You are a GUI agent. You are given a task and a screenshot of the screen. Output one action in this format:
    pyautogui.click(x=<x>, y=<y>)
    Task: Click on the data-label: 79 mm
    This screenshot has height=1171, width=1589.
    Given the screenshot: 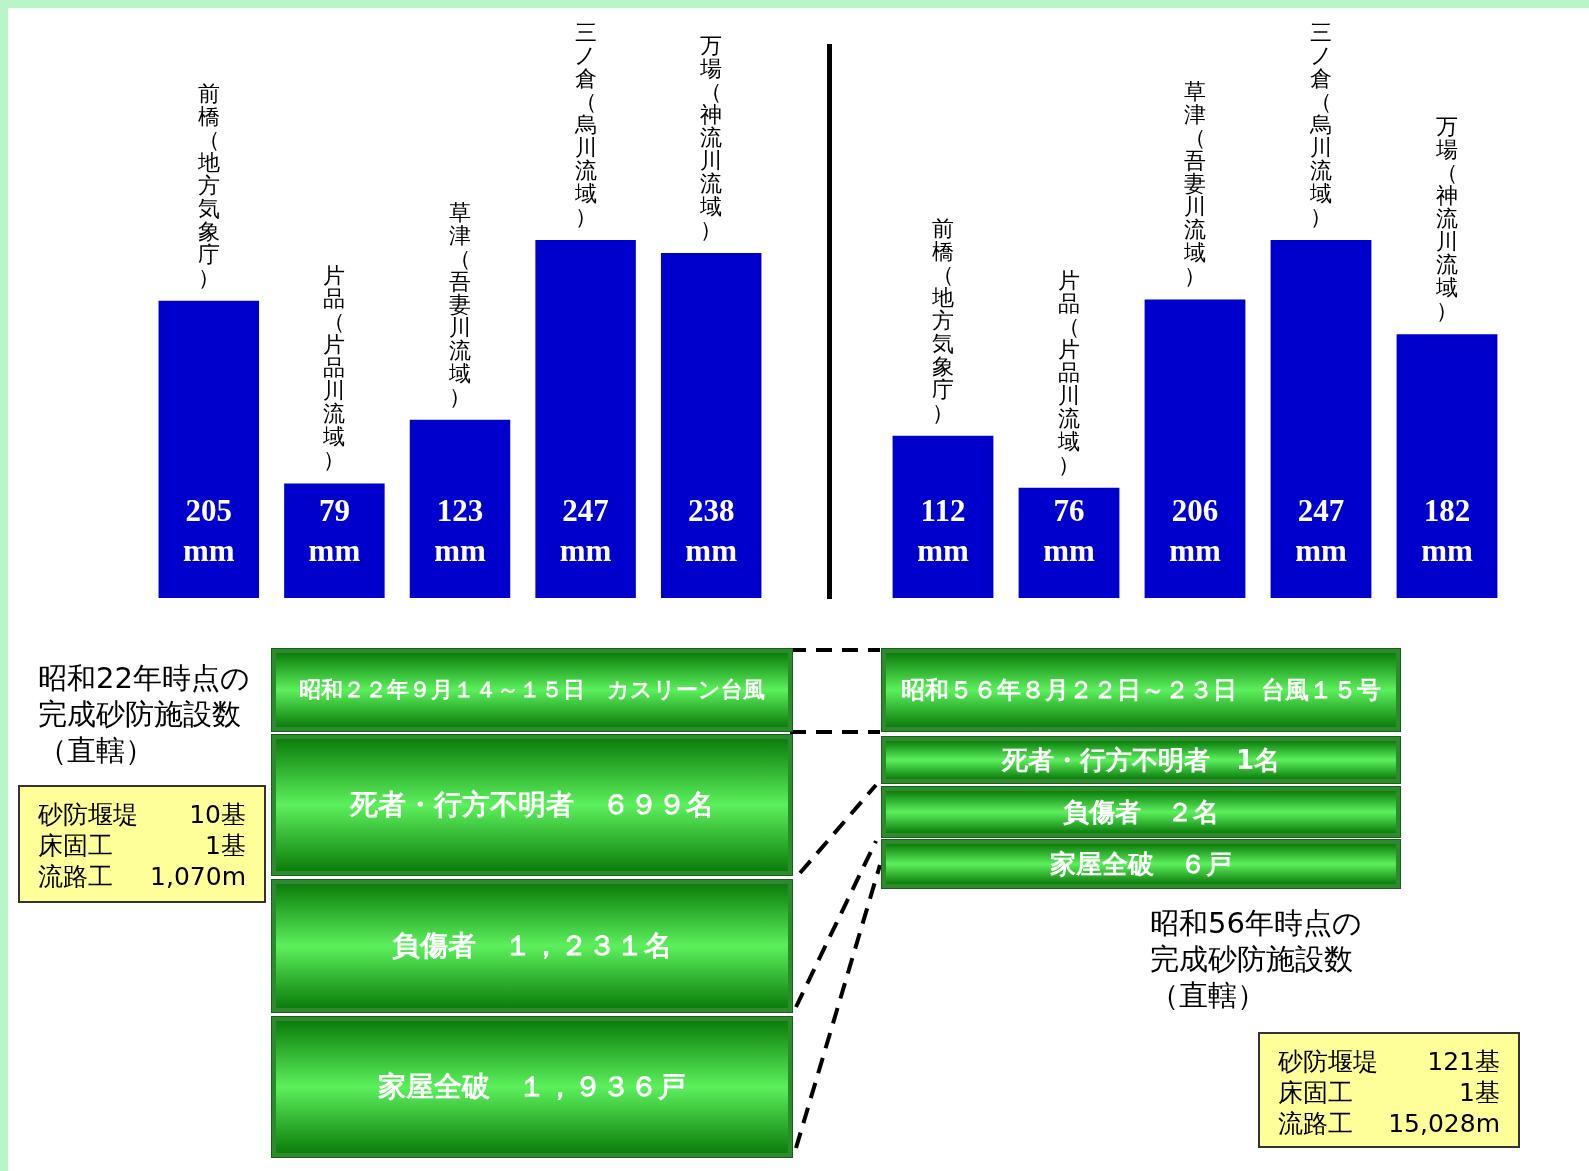 What is the action you would take?
    pyautogui.click(x=334, y=531)
    